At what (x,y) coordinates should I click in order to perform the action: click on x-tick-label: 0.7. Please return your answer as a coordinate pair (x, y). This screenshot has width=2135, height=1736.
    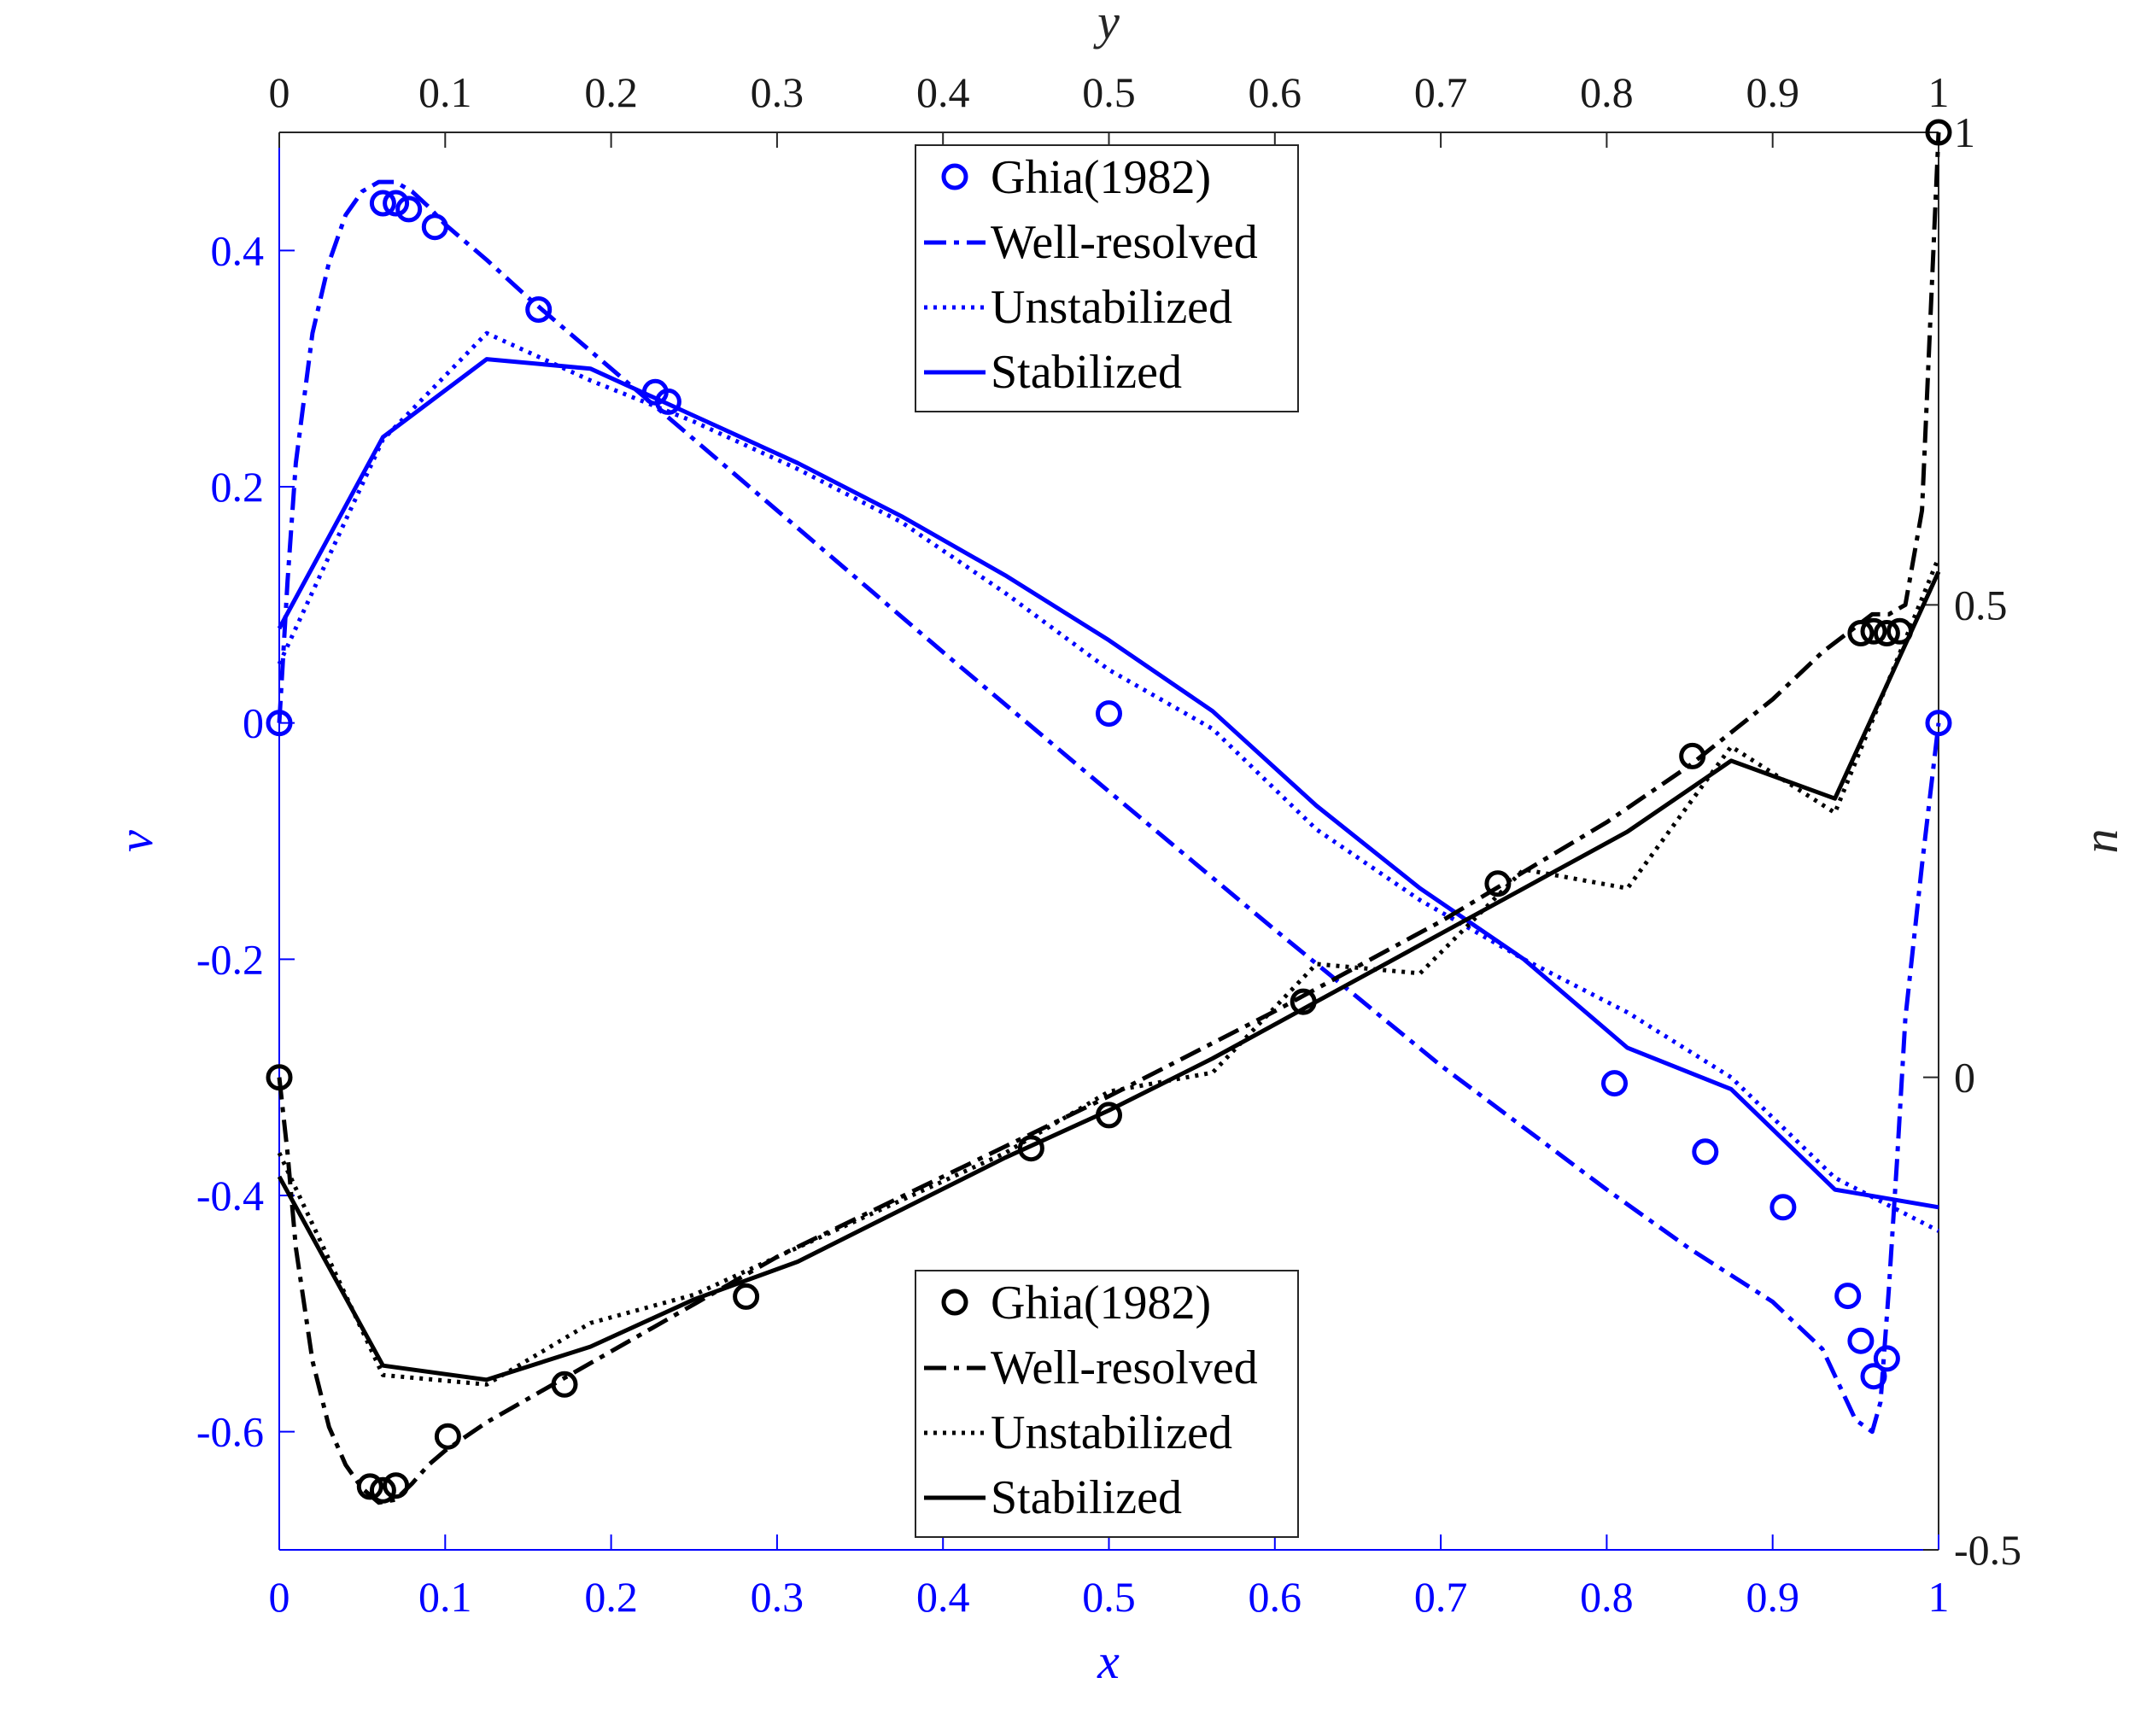
    Looking at the image, I should click on (1441, 1597).